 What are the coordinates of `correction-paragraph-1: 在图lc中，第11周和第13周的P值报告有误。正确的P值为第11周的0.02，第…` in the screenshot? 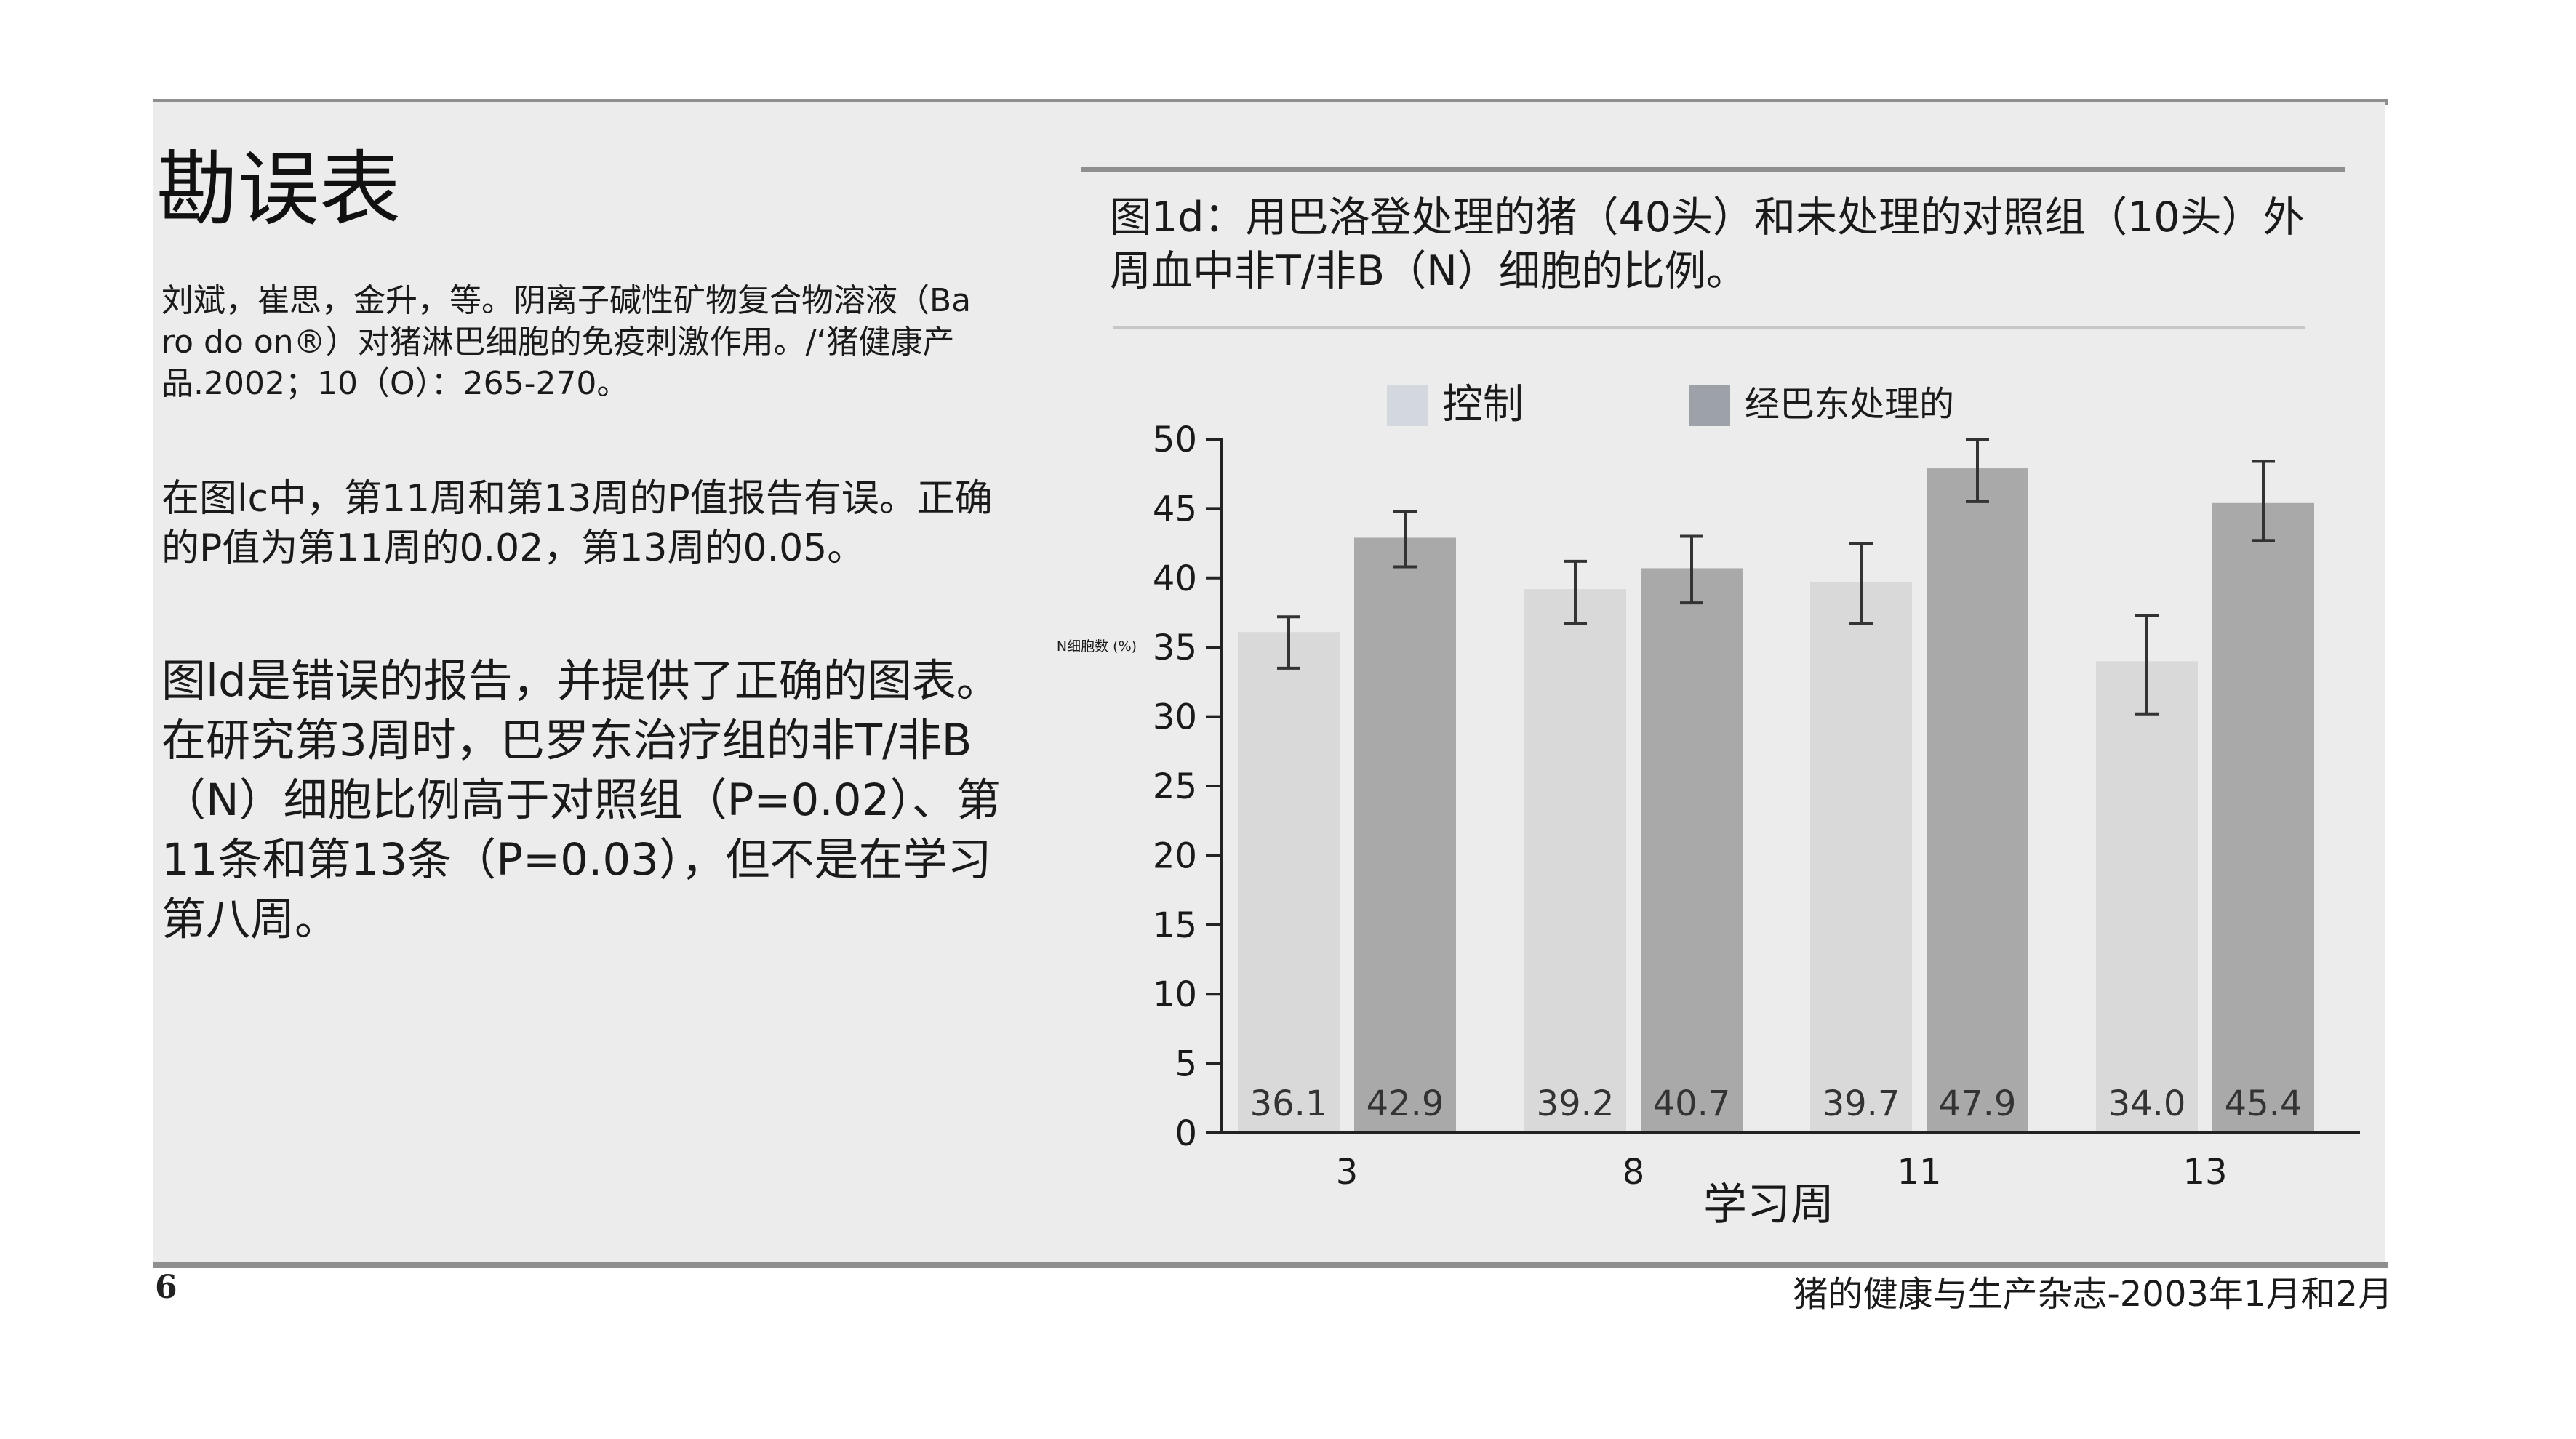 It's located at (577, 523).